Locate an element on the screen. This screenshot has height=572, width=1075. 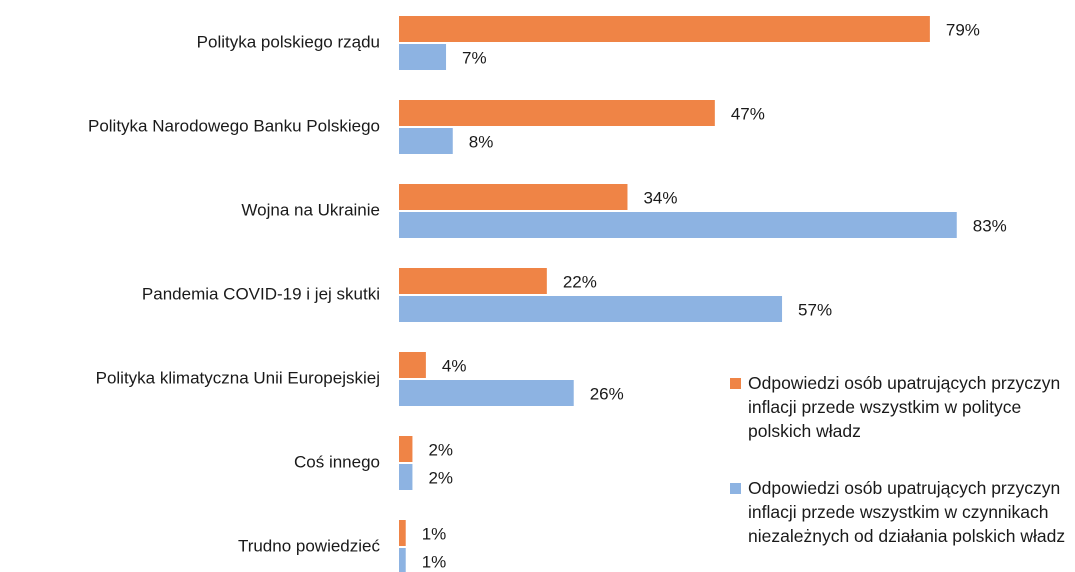
value-label: 83% is located at coordinates (990, 225).